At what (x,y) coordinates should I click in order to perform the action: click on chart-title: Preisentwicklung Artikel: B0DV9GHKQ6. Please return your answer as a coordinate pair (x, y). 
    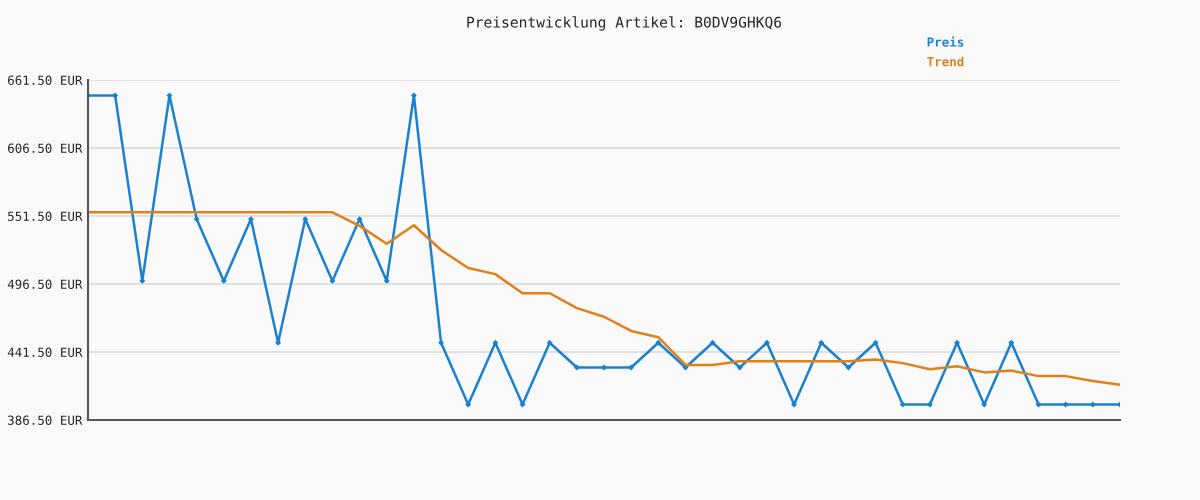
    Looking at the image, I should click on (624, 23).